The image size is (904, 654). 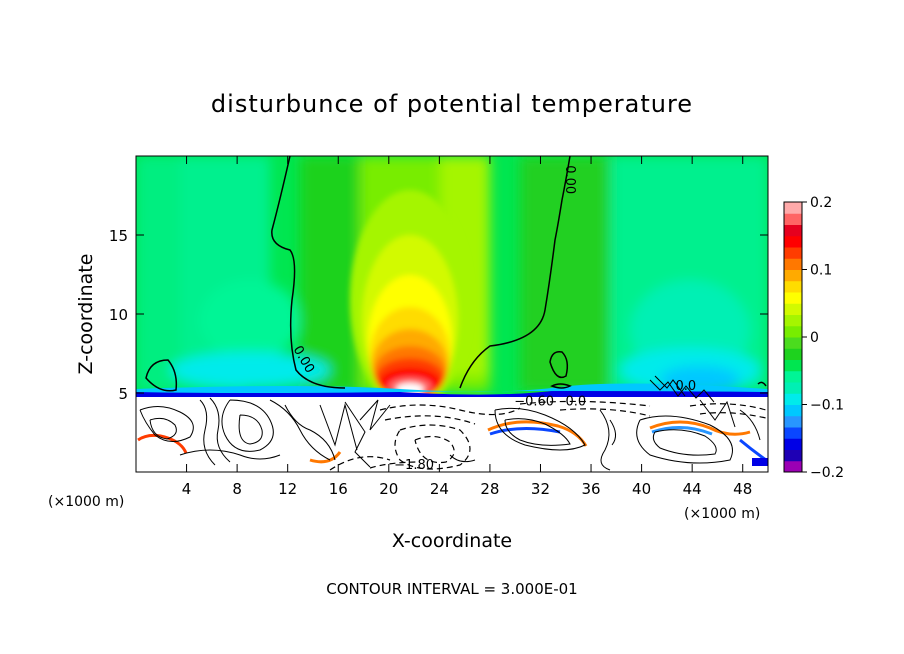 What do you see at coordinates (388, 489) in the screenshot?
I see `x-tick-label: 20` at bounding box center [388, 489].